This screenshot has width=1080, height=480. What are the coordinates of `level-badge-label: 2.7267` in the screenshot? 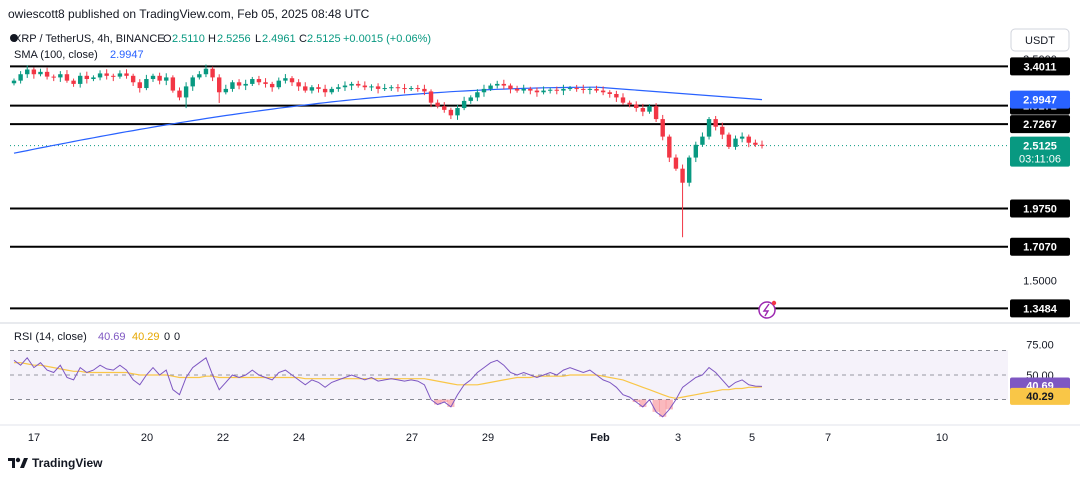 It's located at (1040, 125).